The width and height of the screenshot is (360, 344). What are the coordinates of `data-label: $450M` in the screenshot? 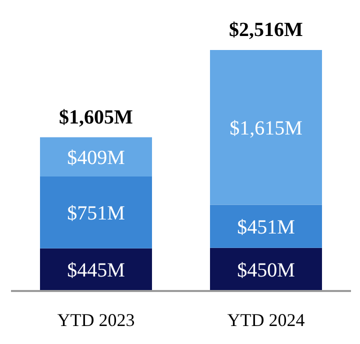 It's located at (266, 270).